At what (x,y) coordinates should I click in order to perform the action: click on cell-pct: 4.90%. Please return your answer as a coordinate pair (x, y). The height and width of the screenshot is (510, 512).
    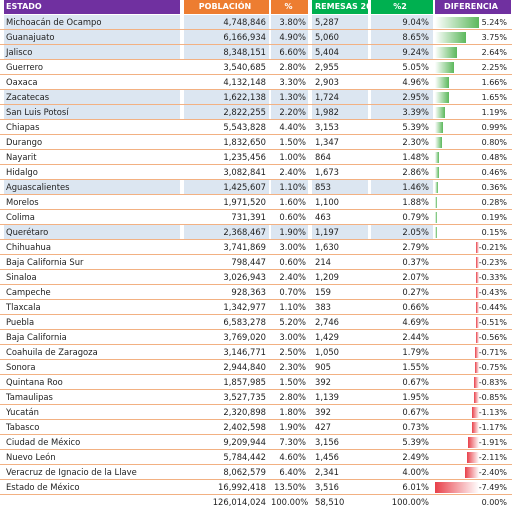
    Looking at the image, I should click on (289, 37).